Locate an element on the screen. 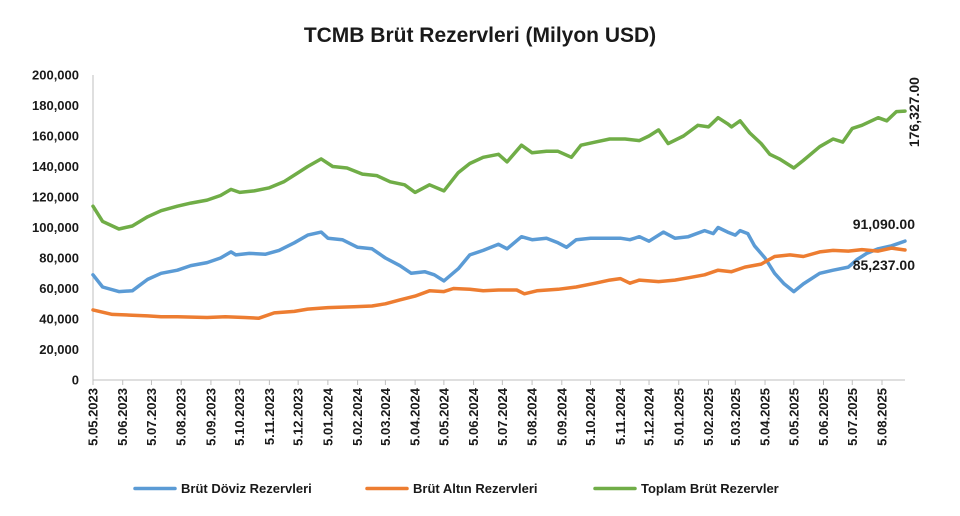 The image size is (960, 516). legend-label-1: Brüt Altın Rezervleri is located at coordinates (475, 488).